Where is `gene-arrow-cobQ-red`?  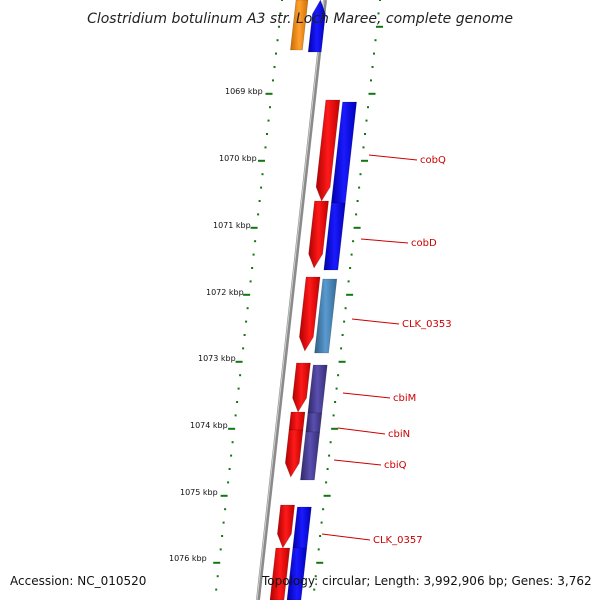
gene-arrow-cobQ-red is located at coordinates (328, 150).